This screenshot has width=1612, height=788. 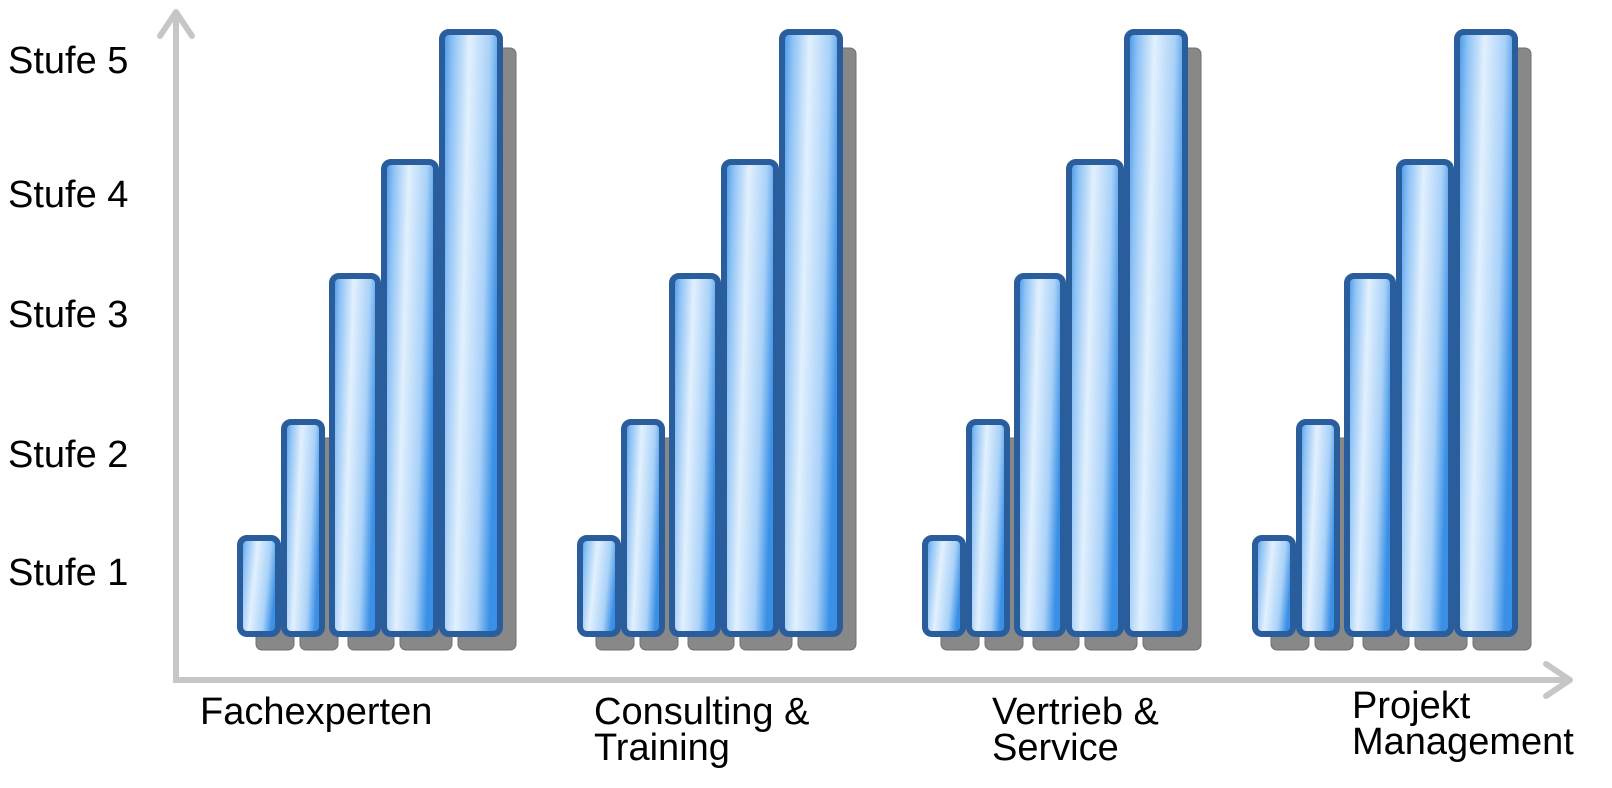 What do you see at coordinates (68, 455) in the screenshot?
I see `y-tick-label: Stufe 2` at bounding box center [68, 455].